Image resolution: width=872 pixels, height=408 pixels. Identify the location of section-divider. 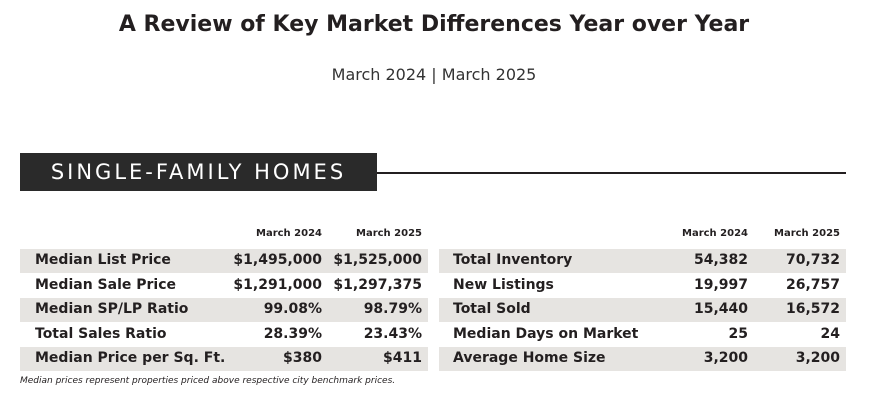
(611, 173).